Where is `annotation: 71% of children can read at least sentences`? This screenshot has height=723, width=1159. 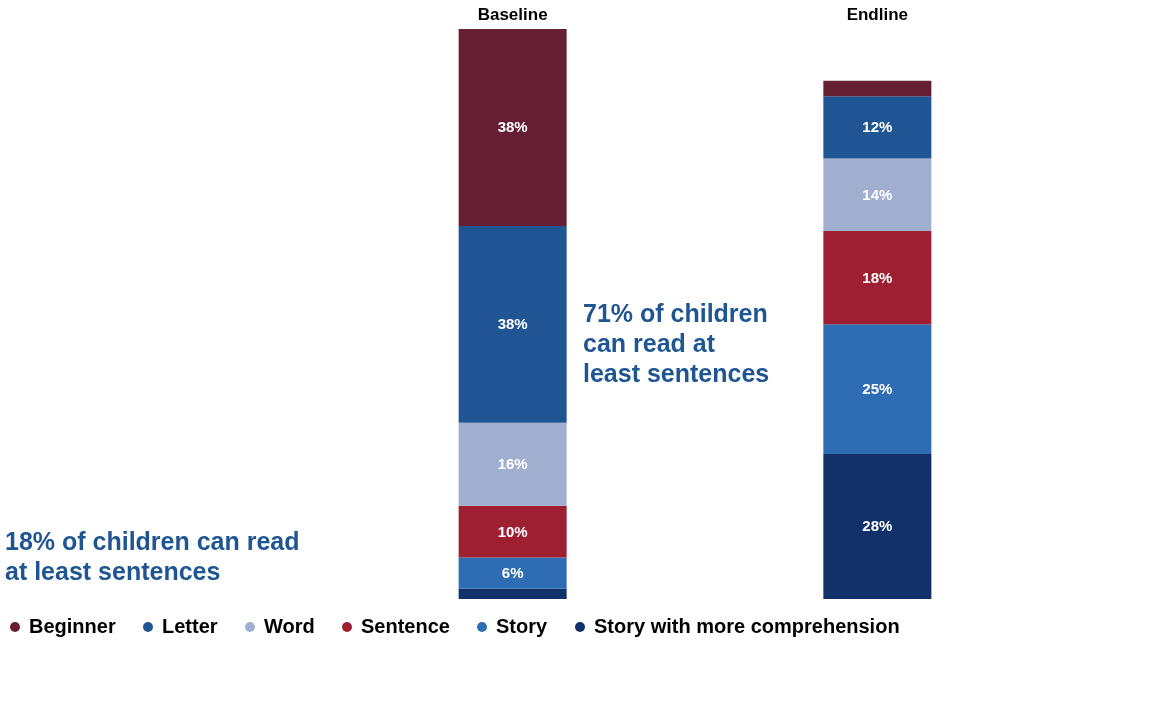
annotation: 71% of children can read at least sentences is located at coordinates (676, 343).